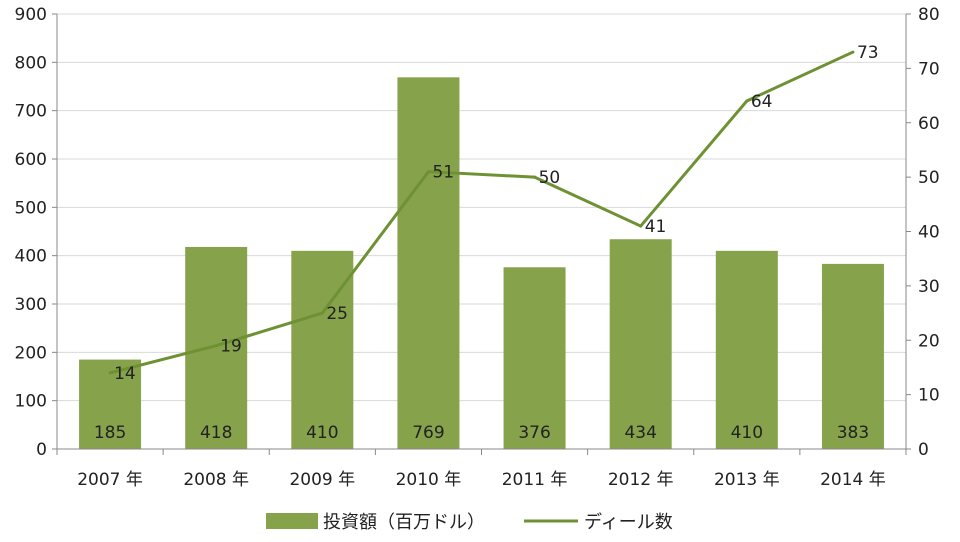 This screenshot has width=960, height=542. I want to click on bar-value-label: 376, so click(534, 433).